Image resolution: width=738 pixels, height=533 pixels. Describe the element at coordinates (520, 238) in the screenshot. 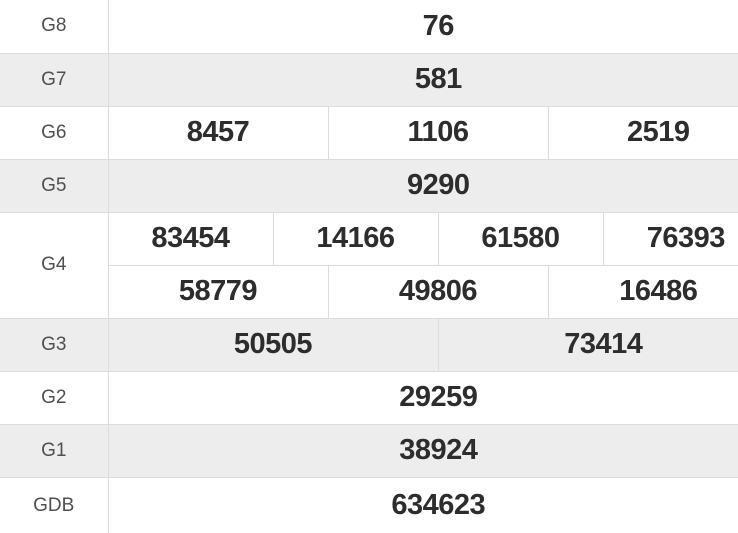

I see `prize-value-g4-3: 61580` at that location.